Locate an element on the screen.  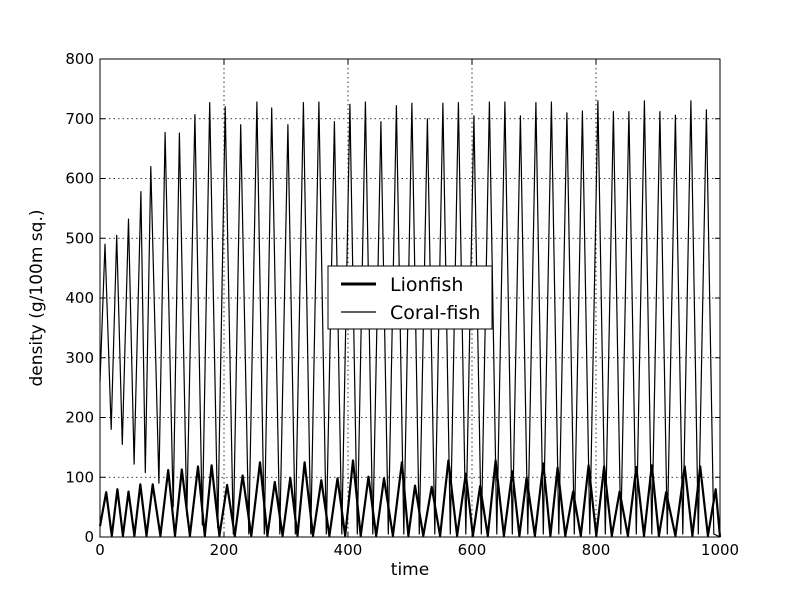
y-tick-label: 800 is located at coordinates (79, 59).